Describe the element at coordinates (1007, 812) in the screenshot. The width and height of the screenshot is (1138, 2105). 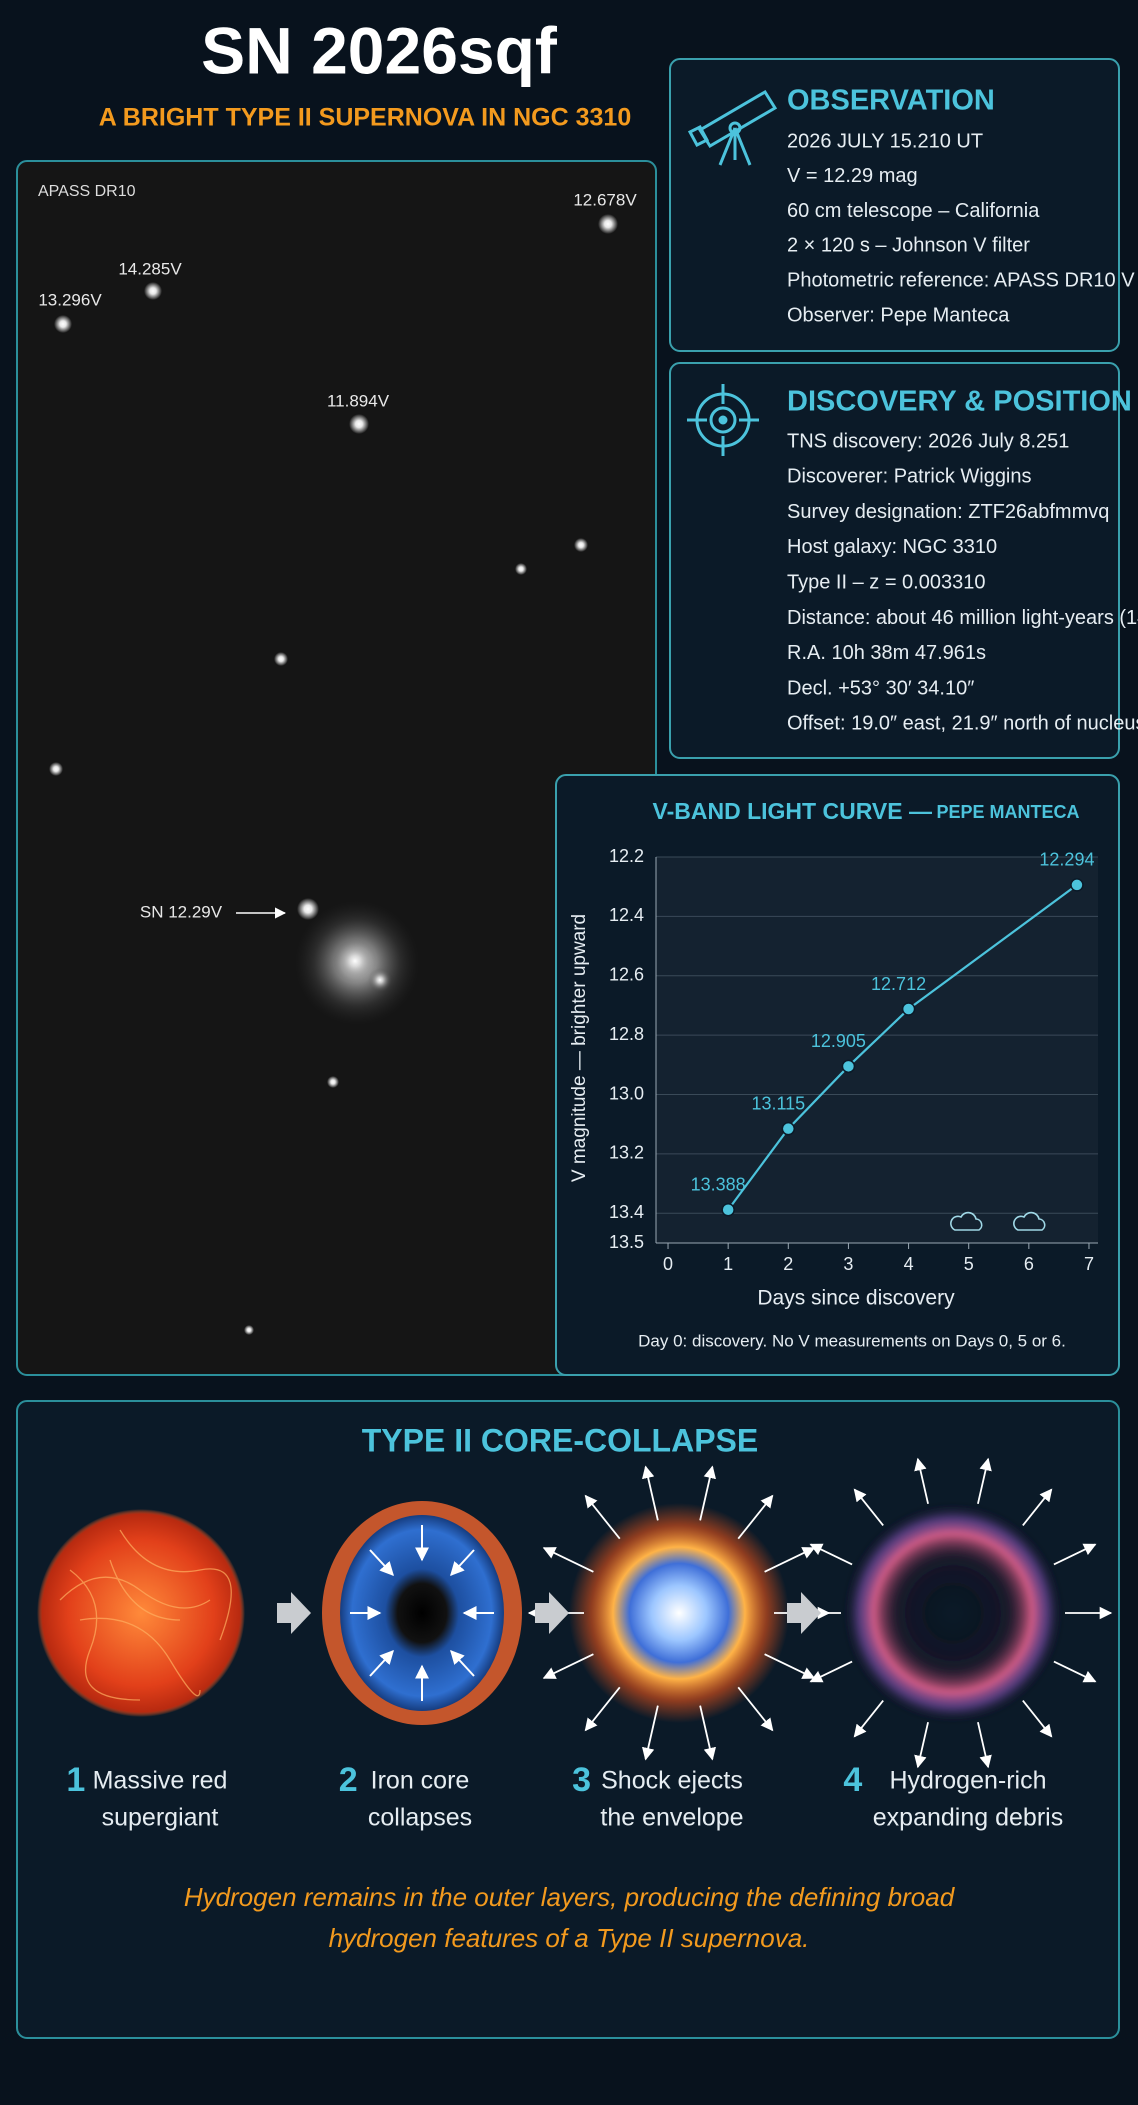
I see `chart-title-credit: PEPE MANTECA` at that location.